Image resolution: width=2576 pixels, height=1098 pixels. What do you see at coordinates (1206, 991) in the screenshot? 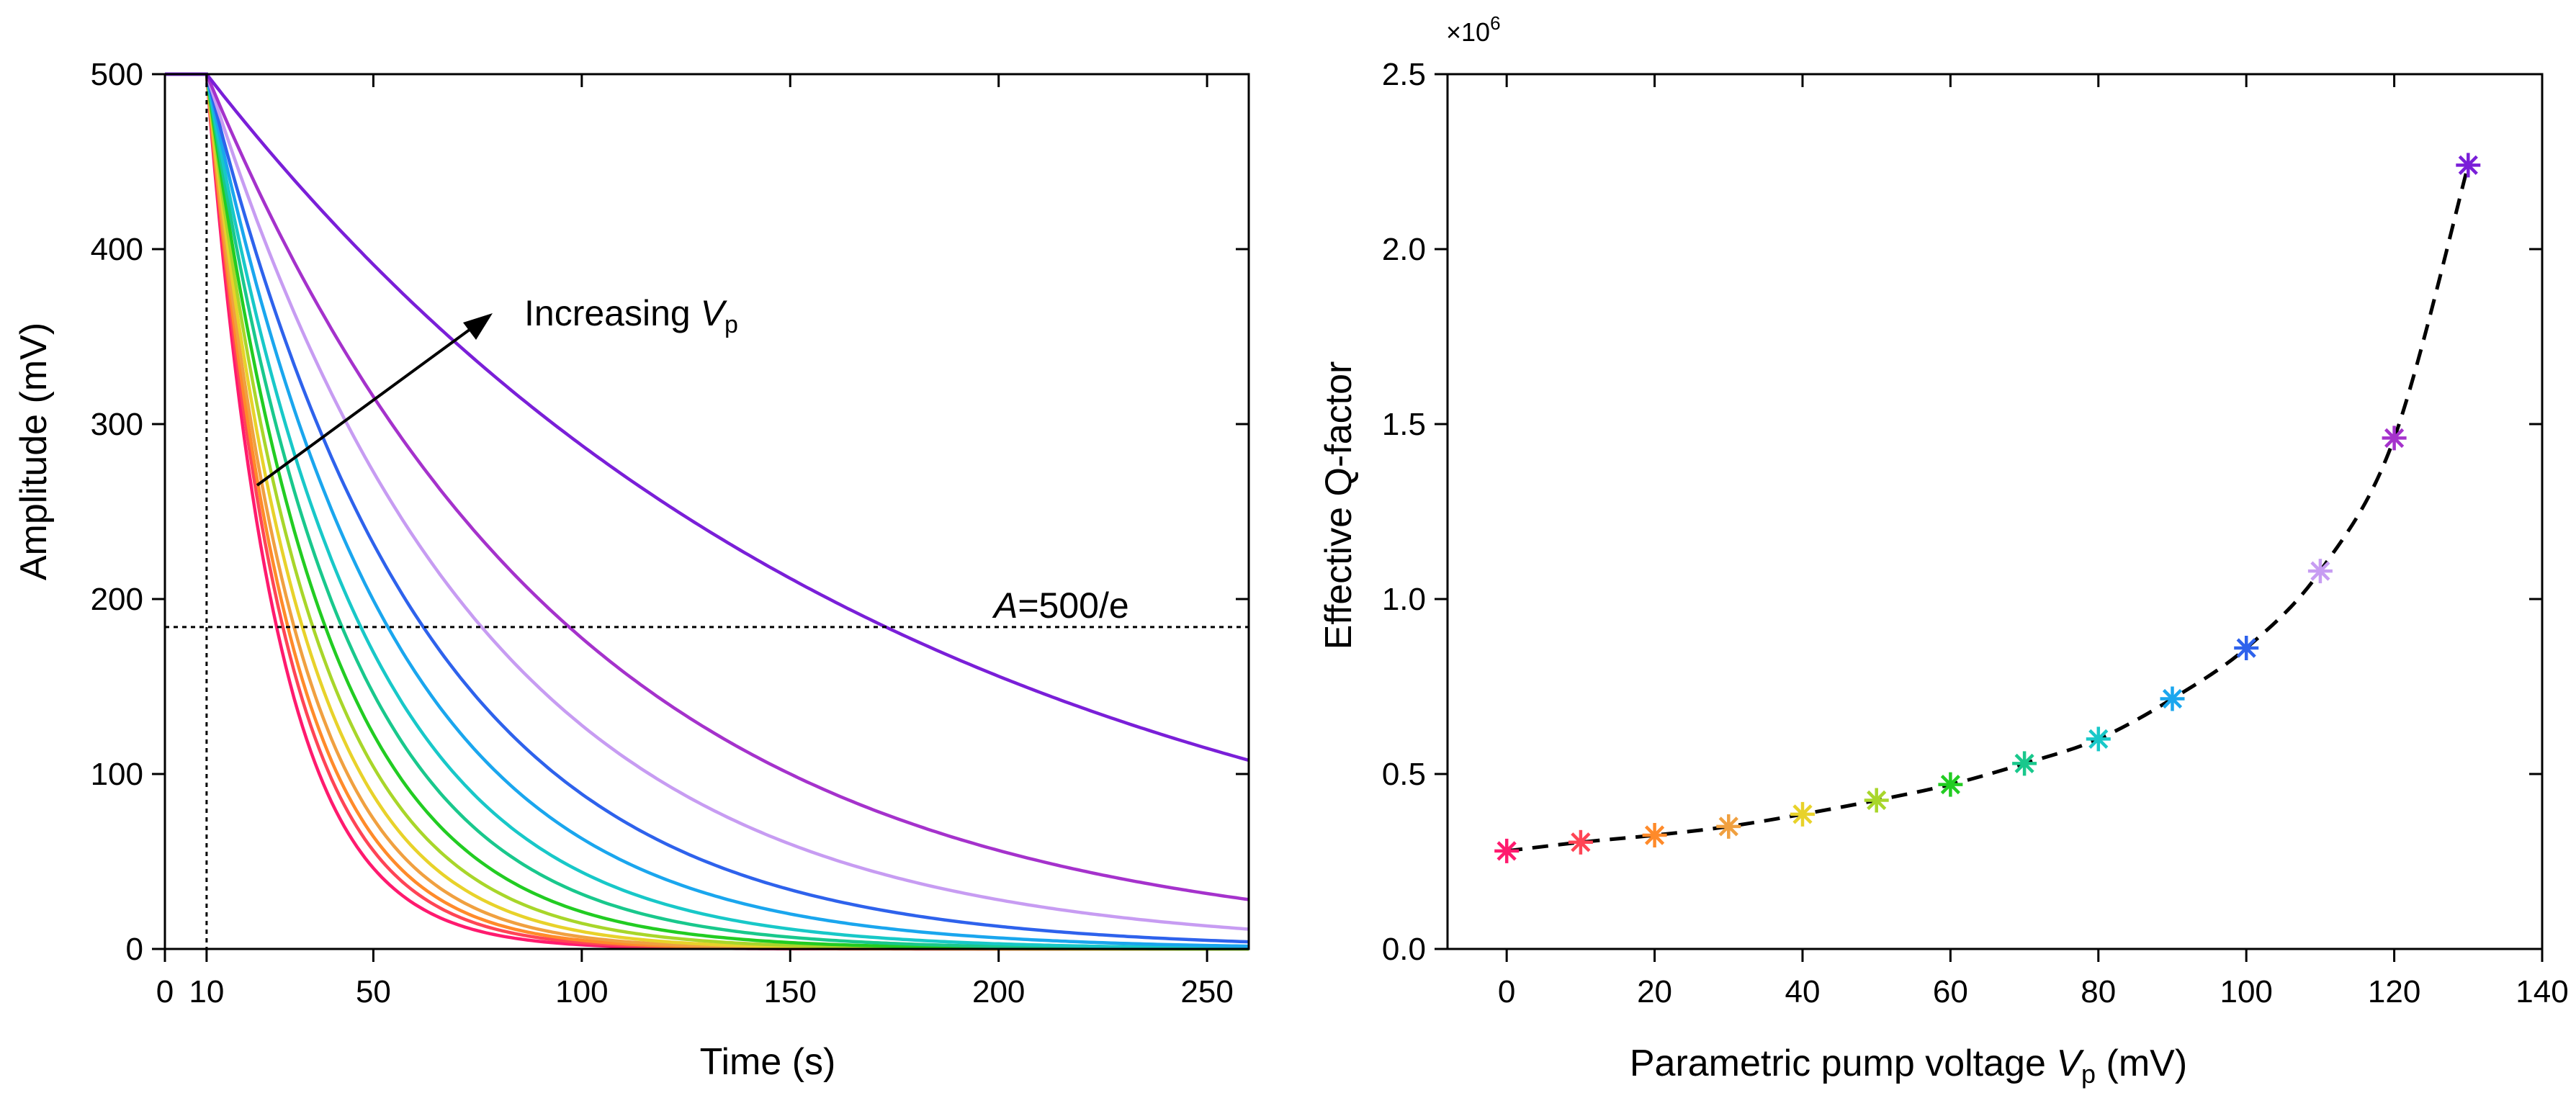
I see `left-x-tick-label: 250` at bounding box center [1206, 991].